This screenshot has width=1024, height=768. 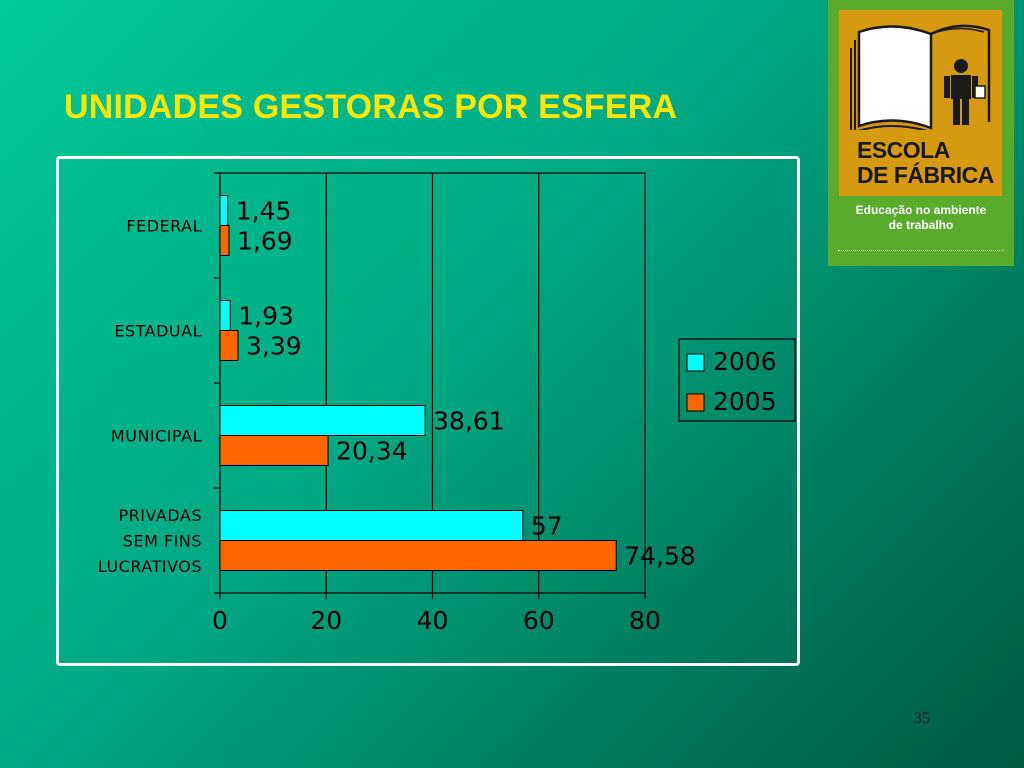 I want to click on legend-box, so click(x=737, y=380).